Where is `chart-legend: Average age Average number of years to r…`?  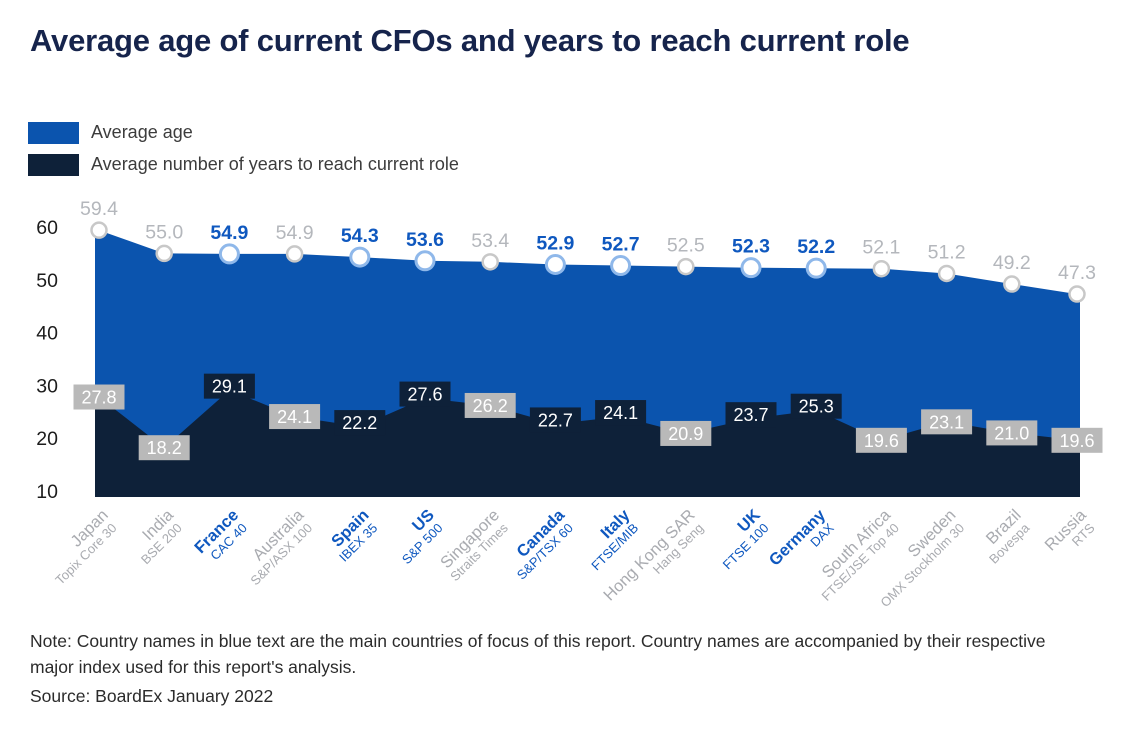
chart-legend: Average age Average number of years to r… is located at coordinates (243, 153).